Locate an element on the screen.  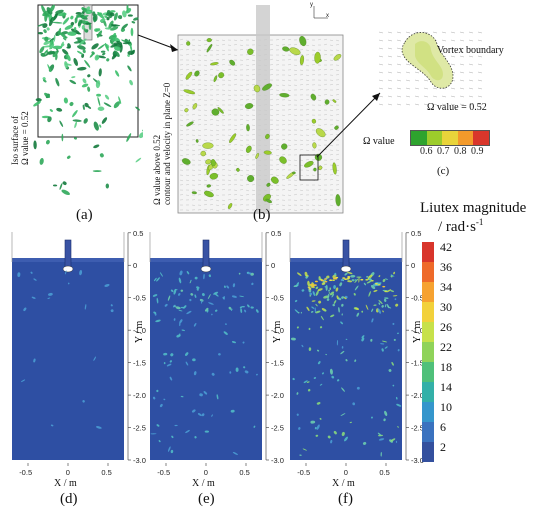
y-tick-label: -2.5 is located at coordinates (277, 428).